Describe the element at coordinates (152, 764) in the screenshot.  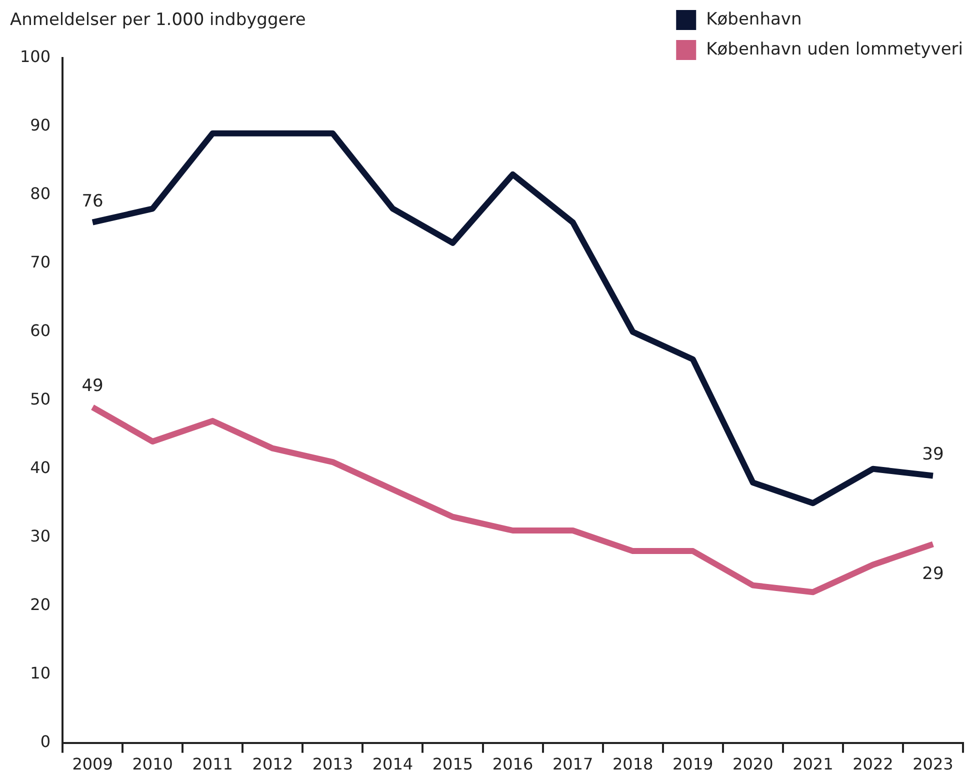
I see `x-tick-label: 2010` at that location.